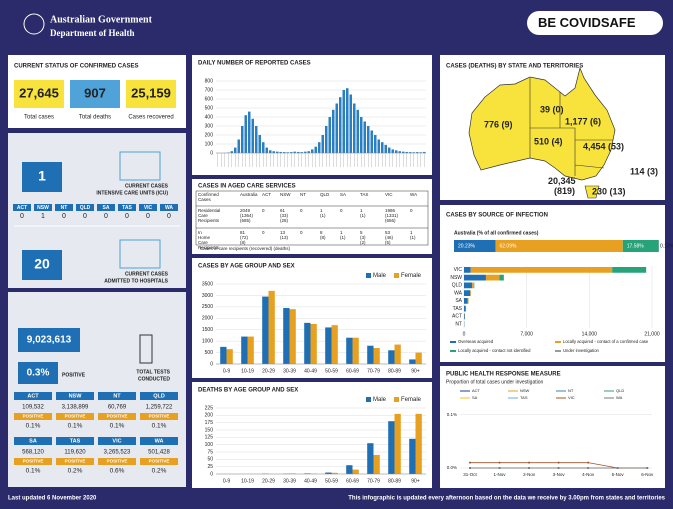  Describe the element at coordinates (496, 233) in the screenshot. I see `aus-label: Australia (% of all confirmed cases)` at that location.